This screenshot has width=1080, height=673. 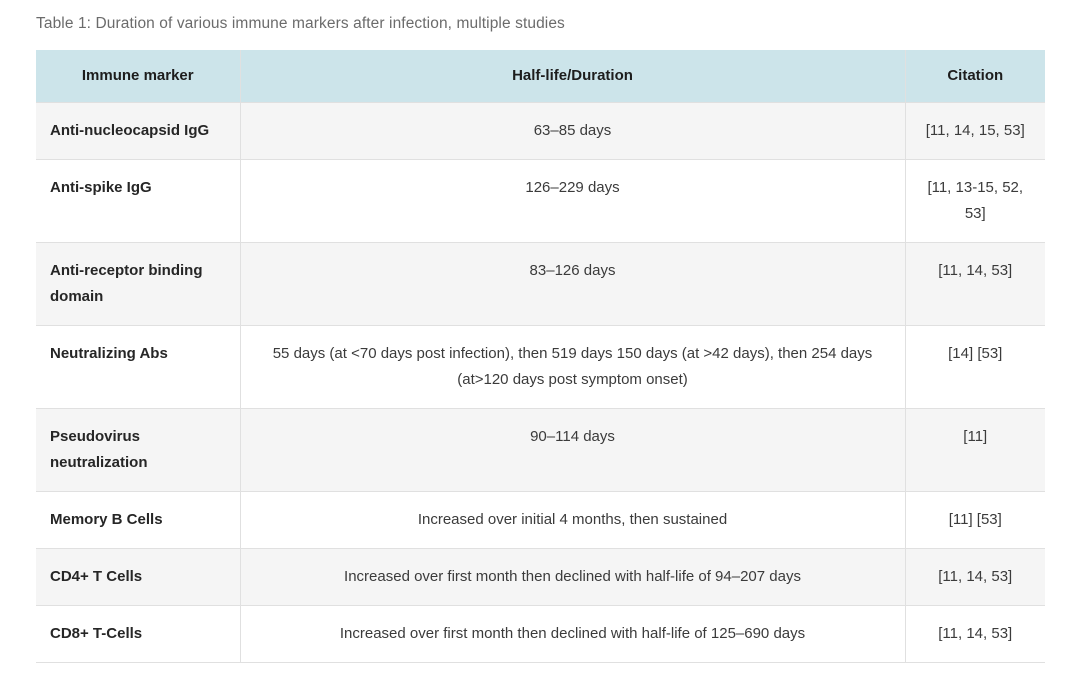 I want to click on immune-marker-cell: CD4+ T Cells, so click(x=138, y=577).